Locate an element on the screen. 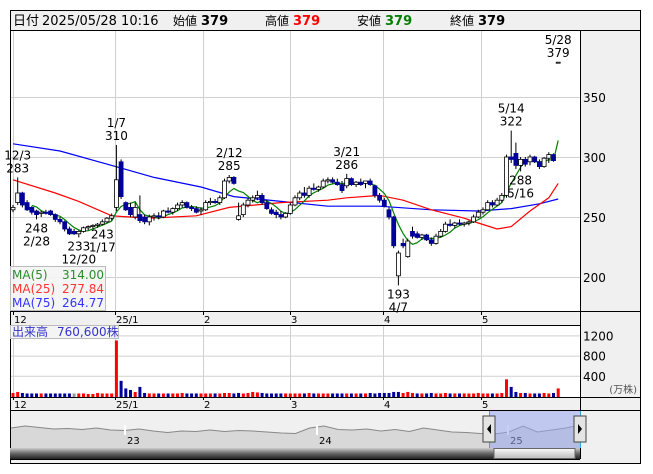  annotation-date: 3/21 is located at coordinates (346, 152).